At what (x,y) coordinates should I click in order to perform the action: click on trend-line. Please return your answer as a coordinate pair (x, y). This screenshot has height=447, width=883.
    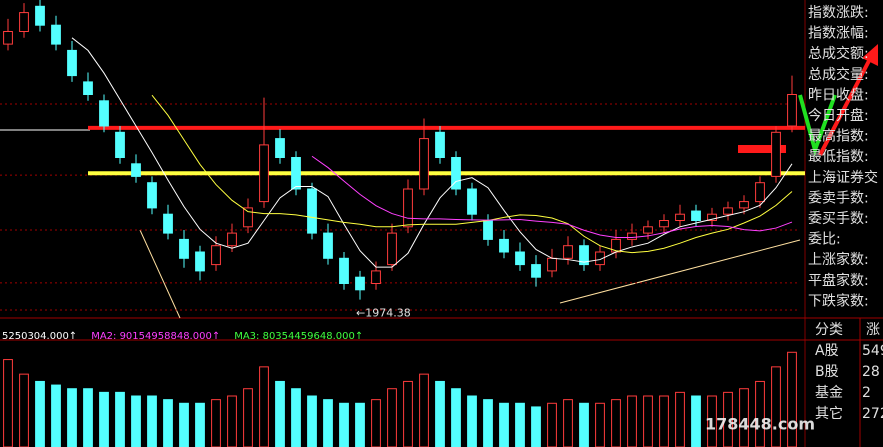
    Looking at the image, I should click on (680, 271).